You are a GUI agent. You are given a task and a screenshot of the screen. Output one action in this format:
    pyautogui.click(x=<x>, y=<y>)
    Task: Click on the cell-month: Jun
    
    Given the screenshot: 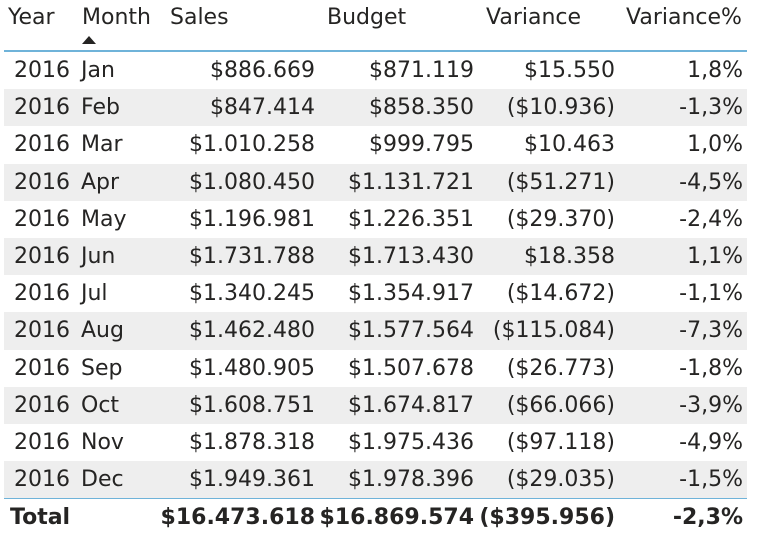 What is the action you would take?
    pyautogui.click(x=98, y=256)
    